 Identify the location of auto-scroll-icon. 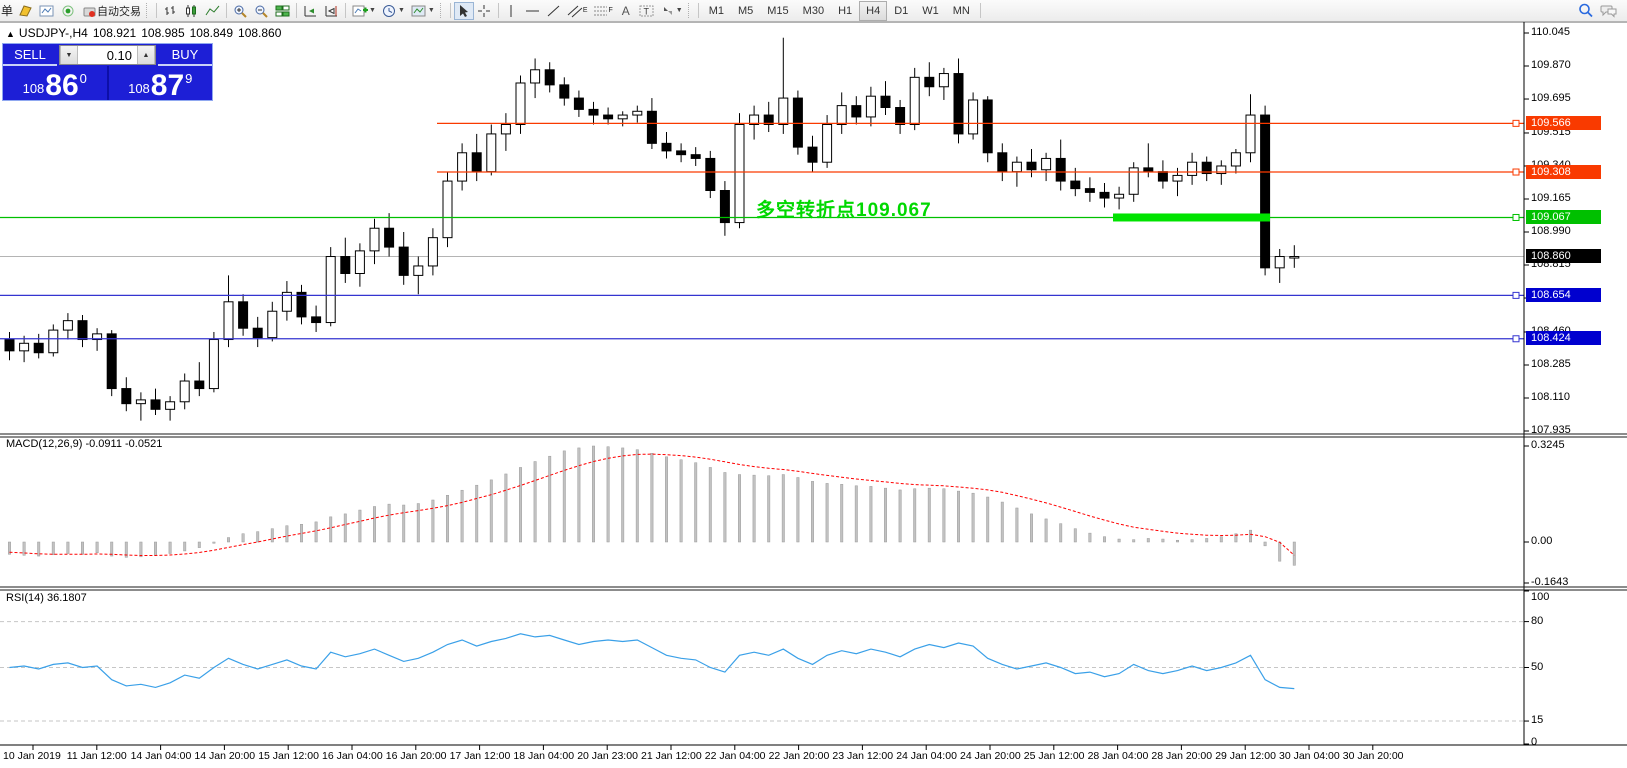
(310, 11).